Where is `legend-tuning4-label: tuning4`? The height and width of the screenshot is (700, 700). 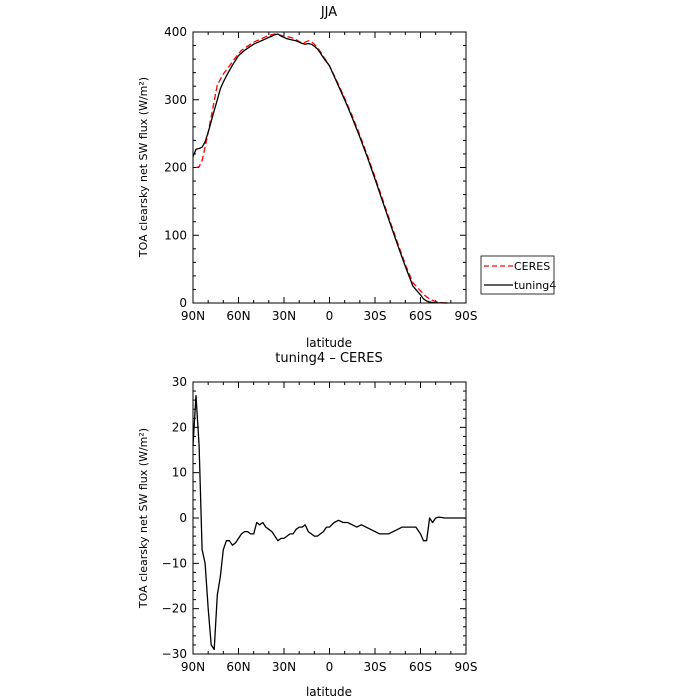
legend-tuning4-label: tuning4 is located at coordinates (535, 285).